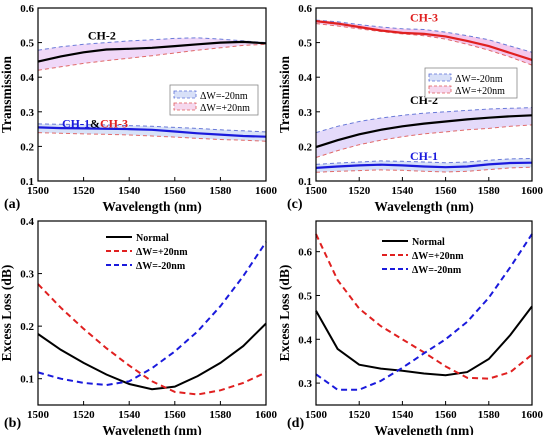 The image size is (550, 435). What do you see at coordinates (305, 253) in the screenshot?
I see `y-tick-label: 0.6` at bounding box center [305, 253].